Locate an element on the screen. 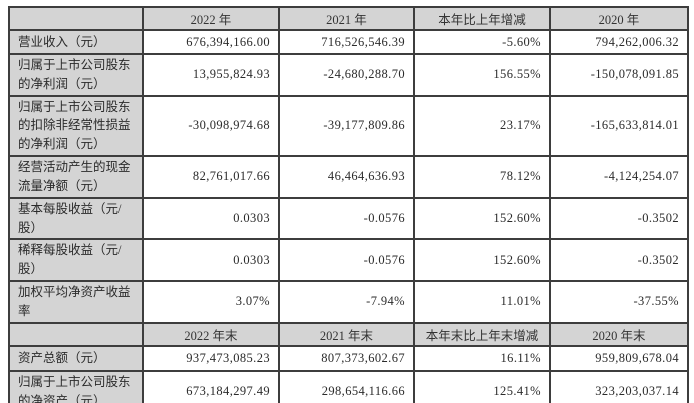  cell-value-change: 125.41% is located at coordinates (482, 386).